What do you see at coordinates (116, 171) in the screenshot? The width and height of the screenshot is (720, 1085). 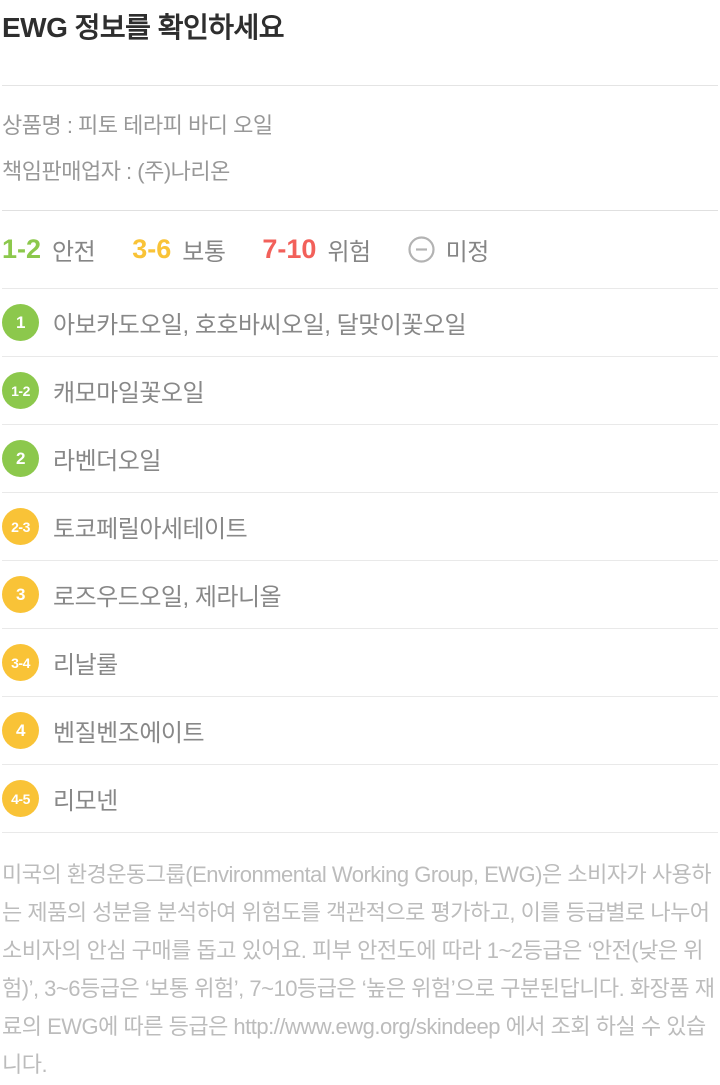 I see `seller-name-text: 책임판매업자 : (주)나리온` at bounding box center [116, 171].